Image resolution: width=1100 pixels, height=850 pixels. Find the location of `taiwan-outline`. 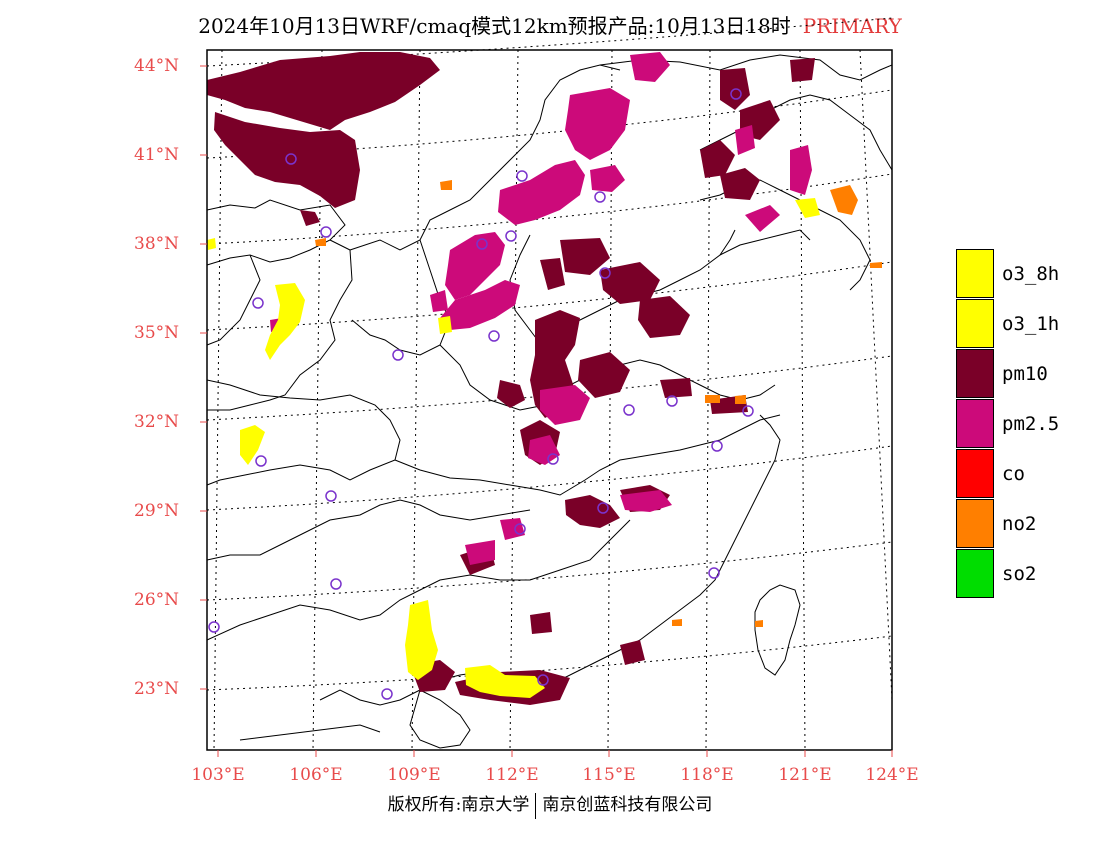

taiwan-outline is located at coordinates (777, 630).